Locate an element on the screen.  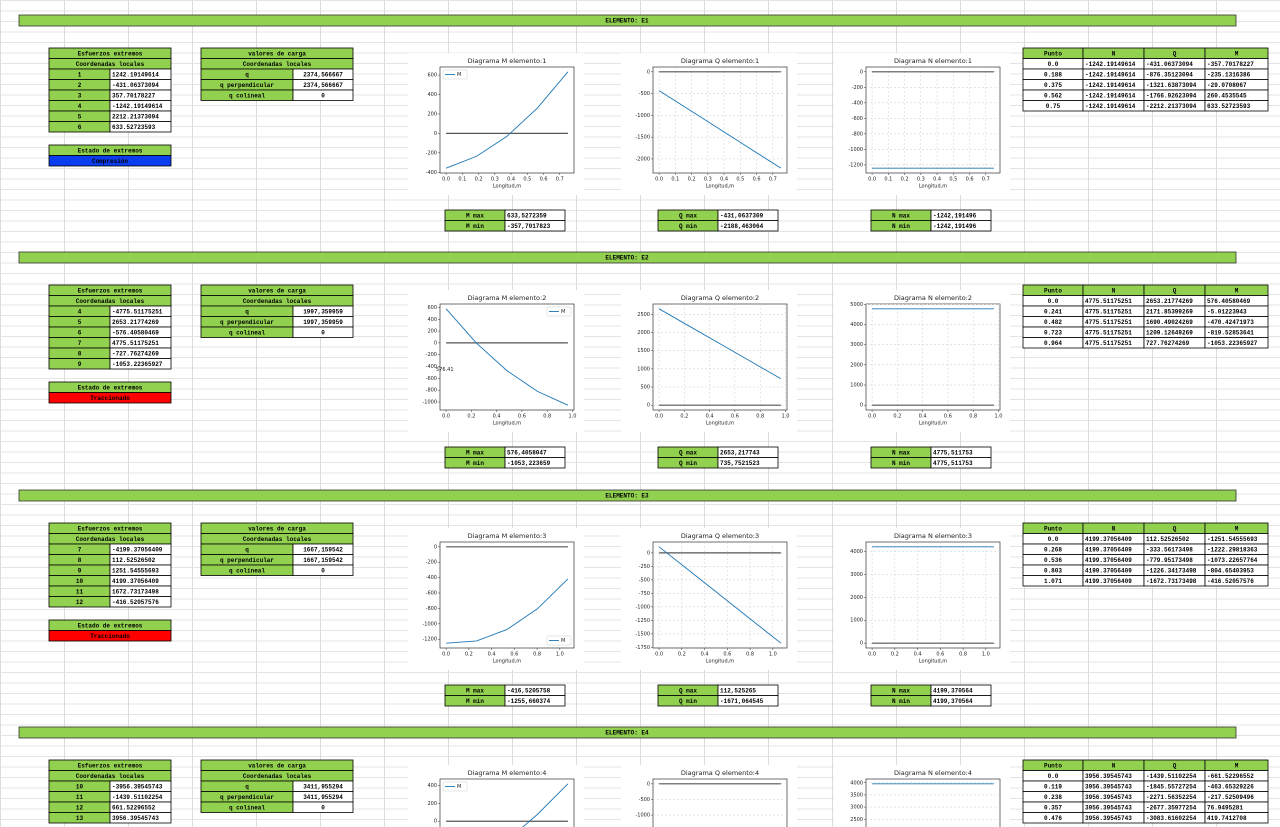
esfuerzo-index: 11 is located at coordinates (80, 797).